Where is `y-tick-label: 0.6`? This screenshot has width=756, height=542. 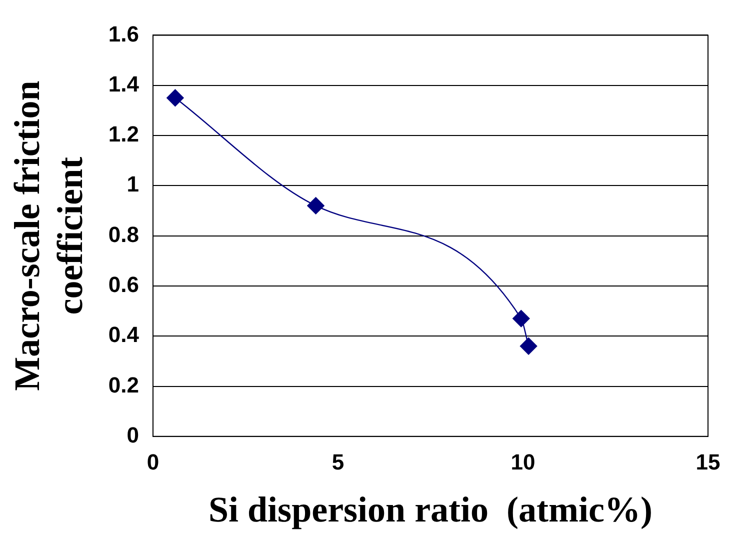
y-tick-label: 0.6 is located at coordinates (123, 285).